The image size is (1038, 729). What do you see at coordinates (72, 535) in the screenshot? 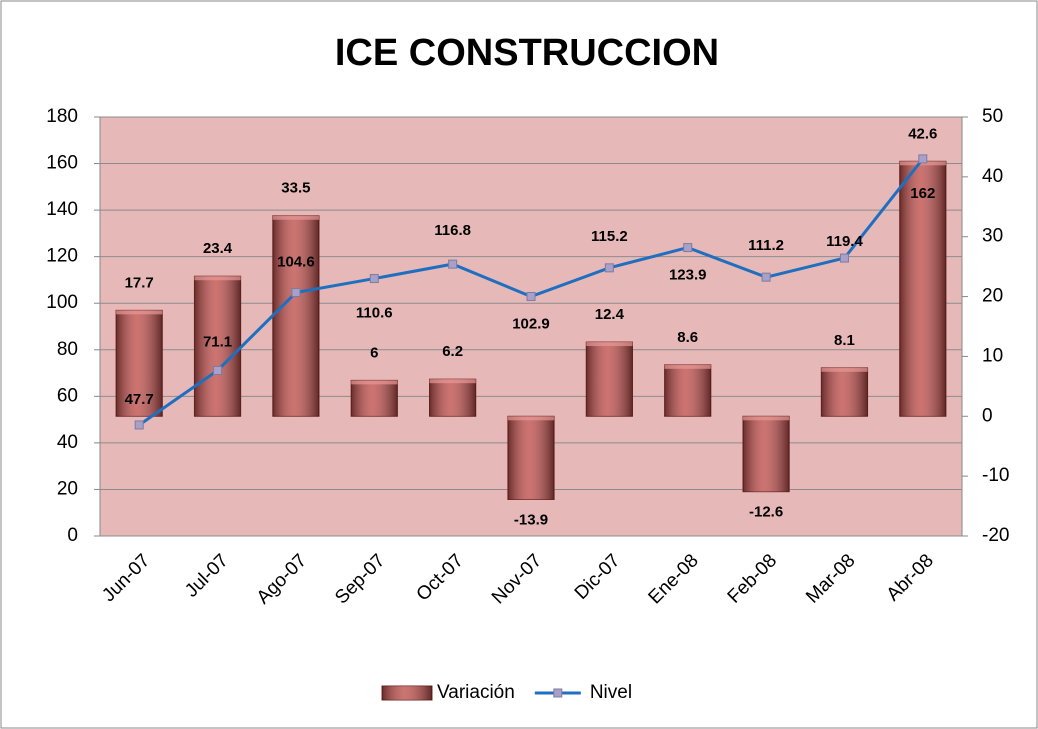
I see `y-tick-label: 0` at bounding box center [72, 535].